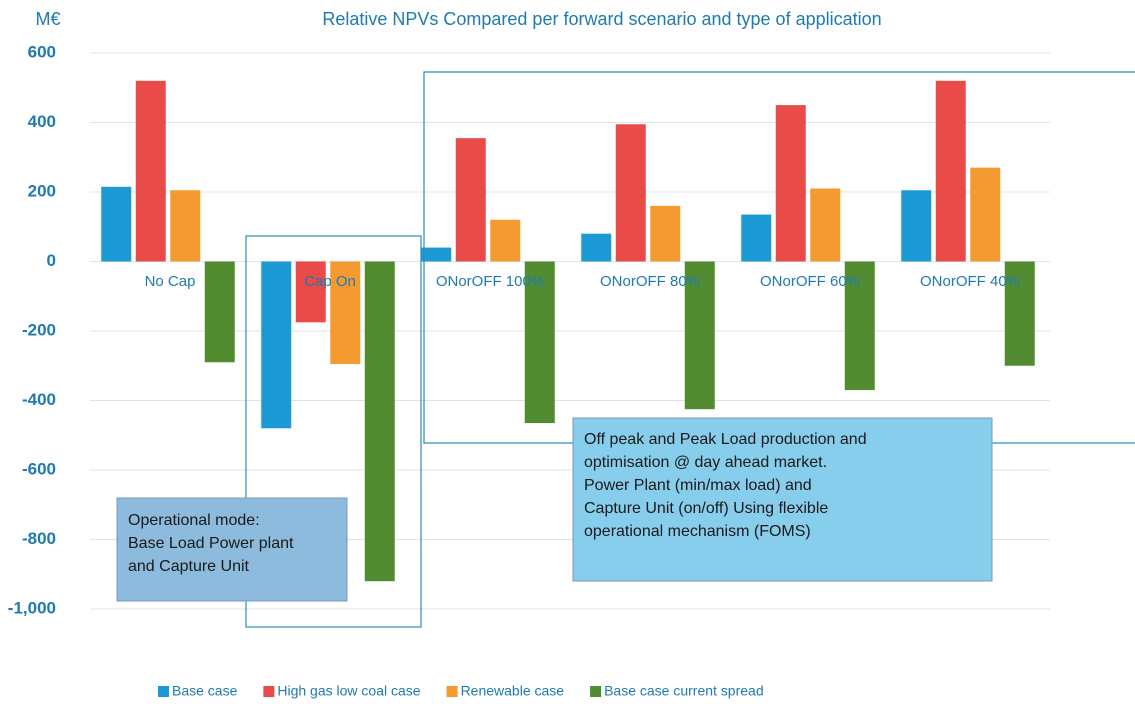  I want to click on y-tick-label: 400, so click(42, 121).